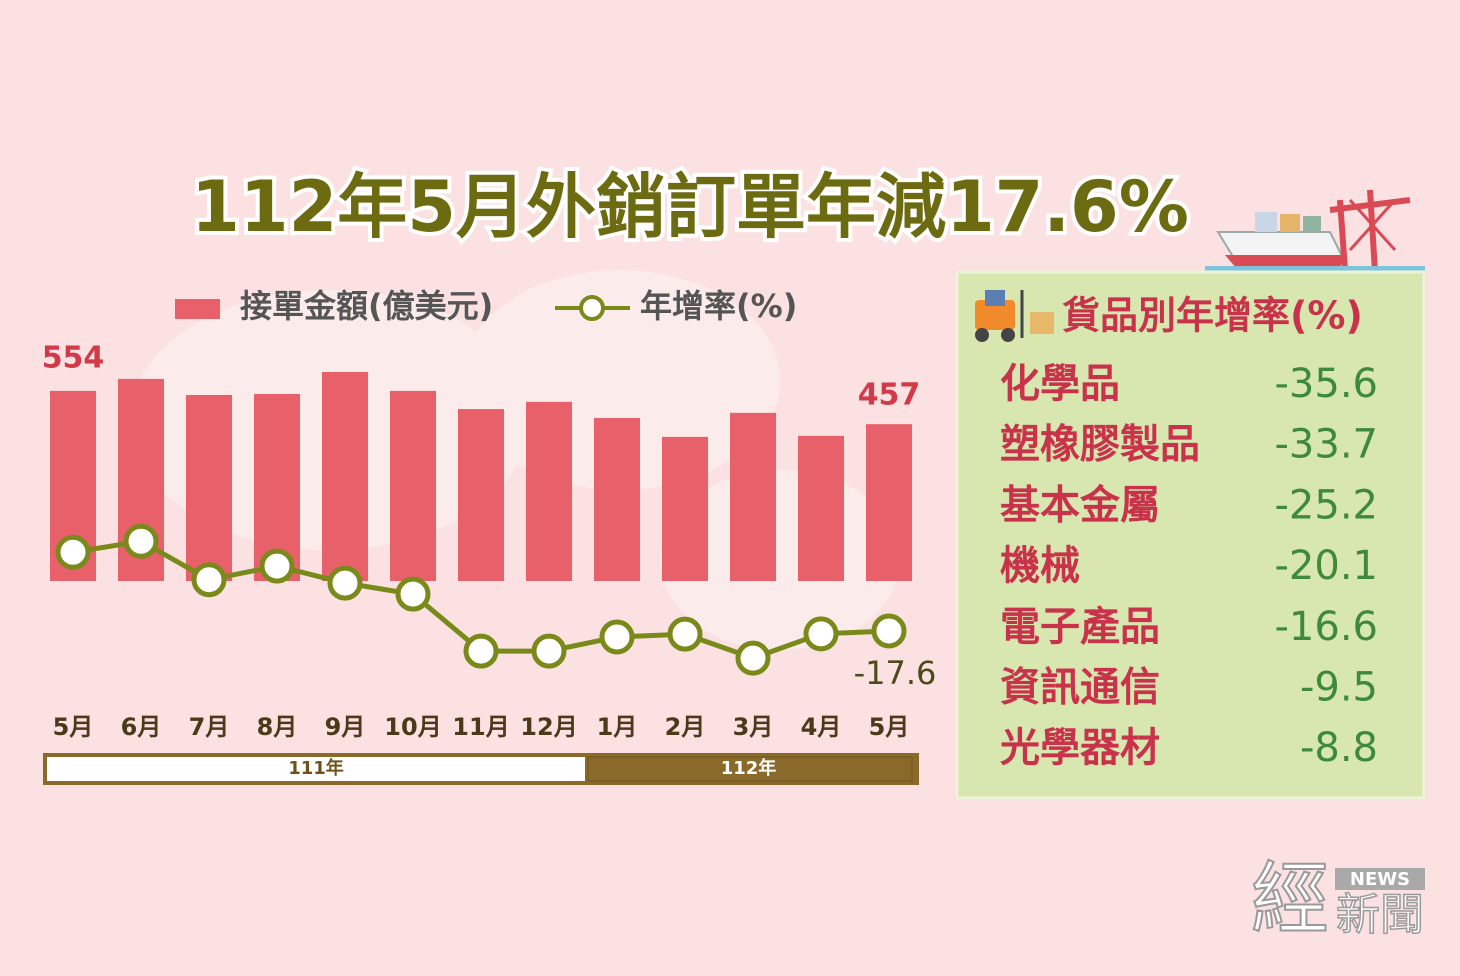 The height and width of the screenshot is (976, 1460). I want to click on row-name: 化學品, so click(1060, 384).